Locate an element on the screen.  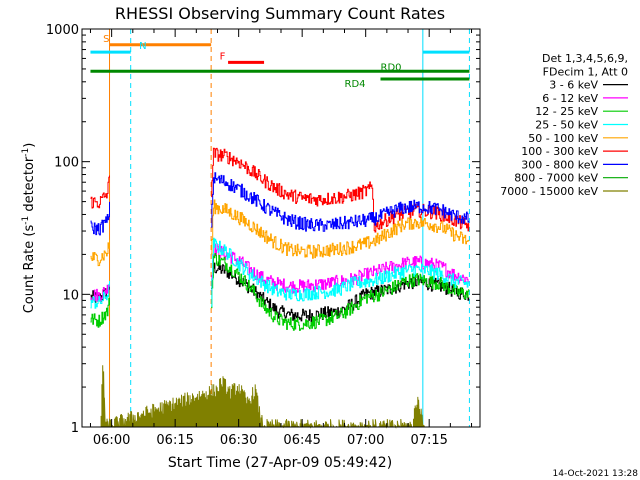
y-axis-label: Count Rate (s-1 detector-1) is located at coordinates (29, 228).